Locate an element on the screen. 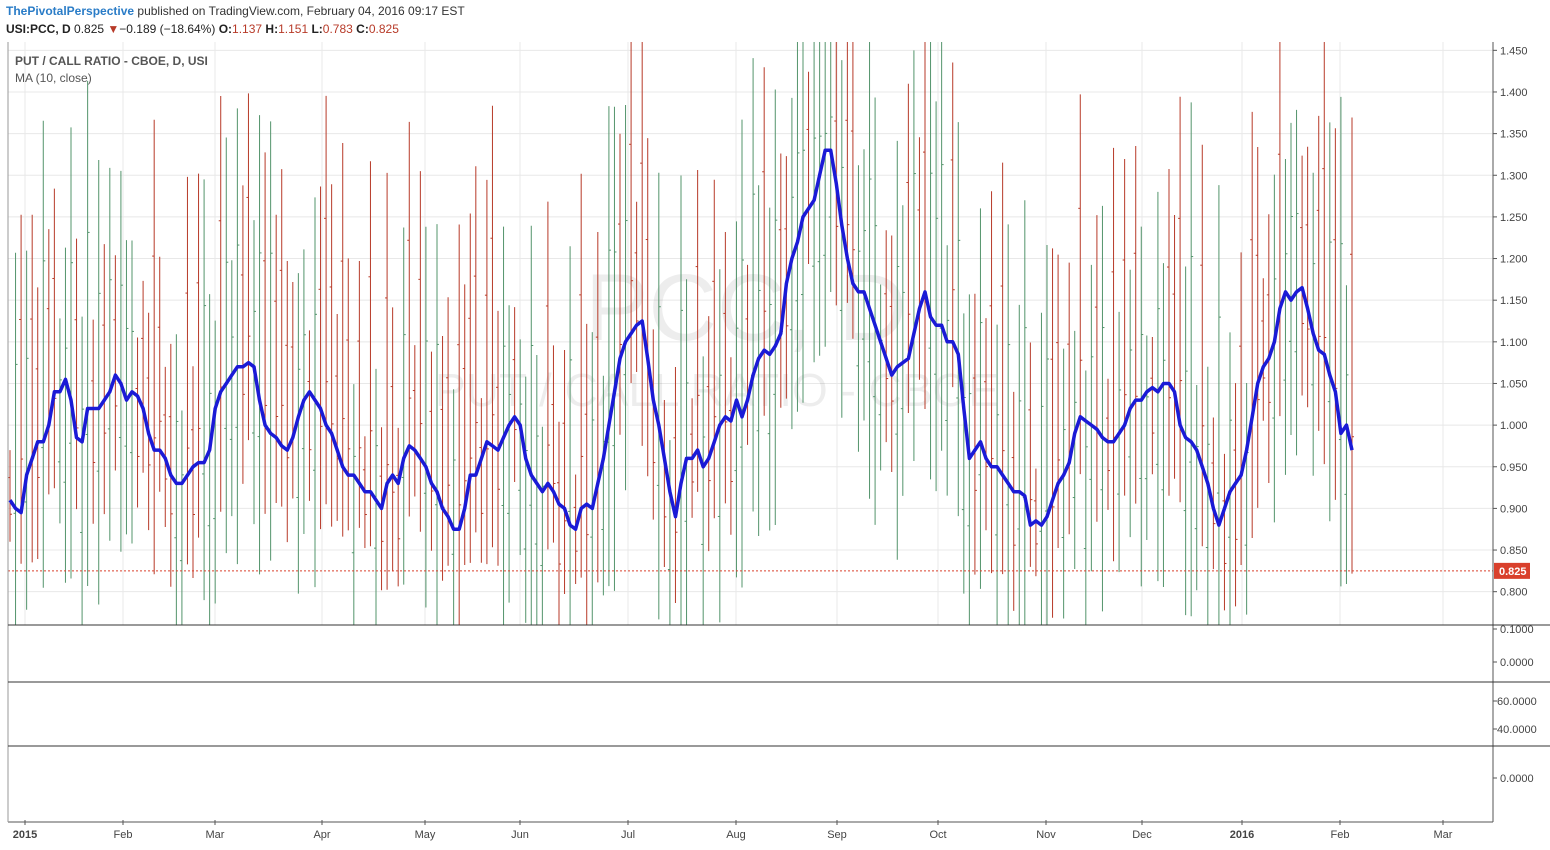 Image resolution: width=1550 pixels, height=850 pixels. x-tick-label: Jun is located at coordinates (520, 835).